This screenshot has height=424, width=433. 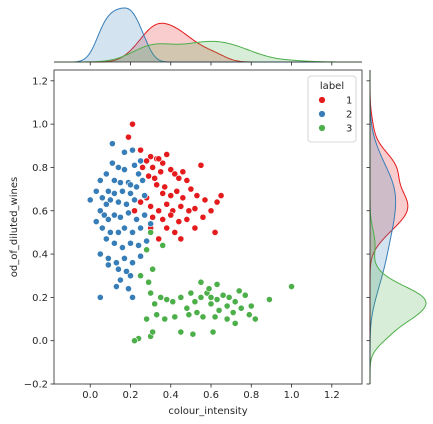 I want to click on x-tick-label: 0.2, so click(x=131, y=395).